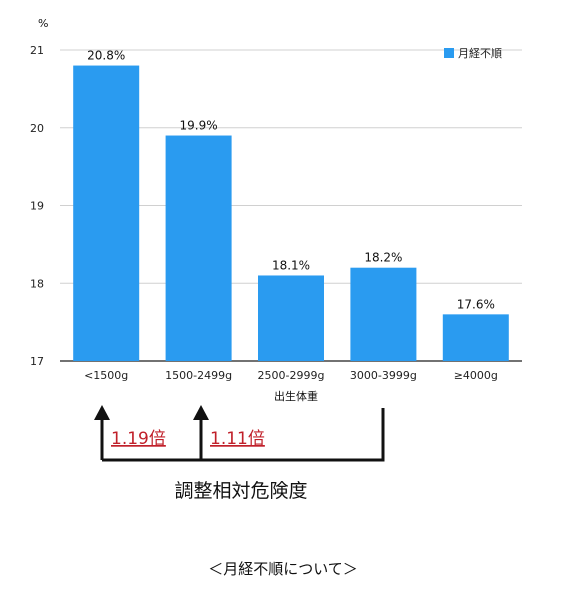 This screenshot has width=567, height=598. What do you see at coordinates (201, 412) in the screenshot?
I see `arrow-head-middle` at bounding box center [201, 412].